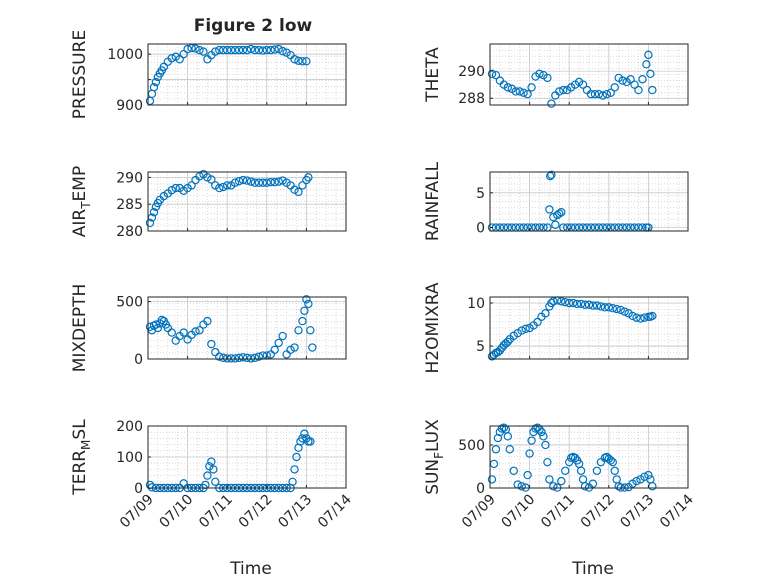 This screenshot has width=778, height=583. I want to click on y-tick-label: 10, so click(476, 304).